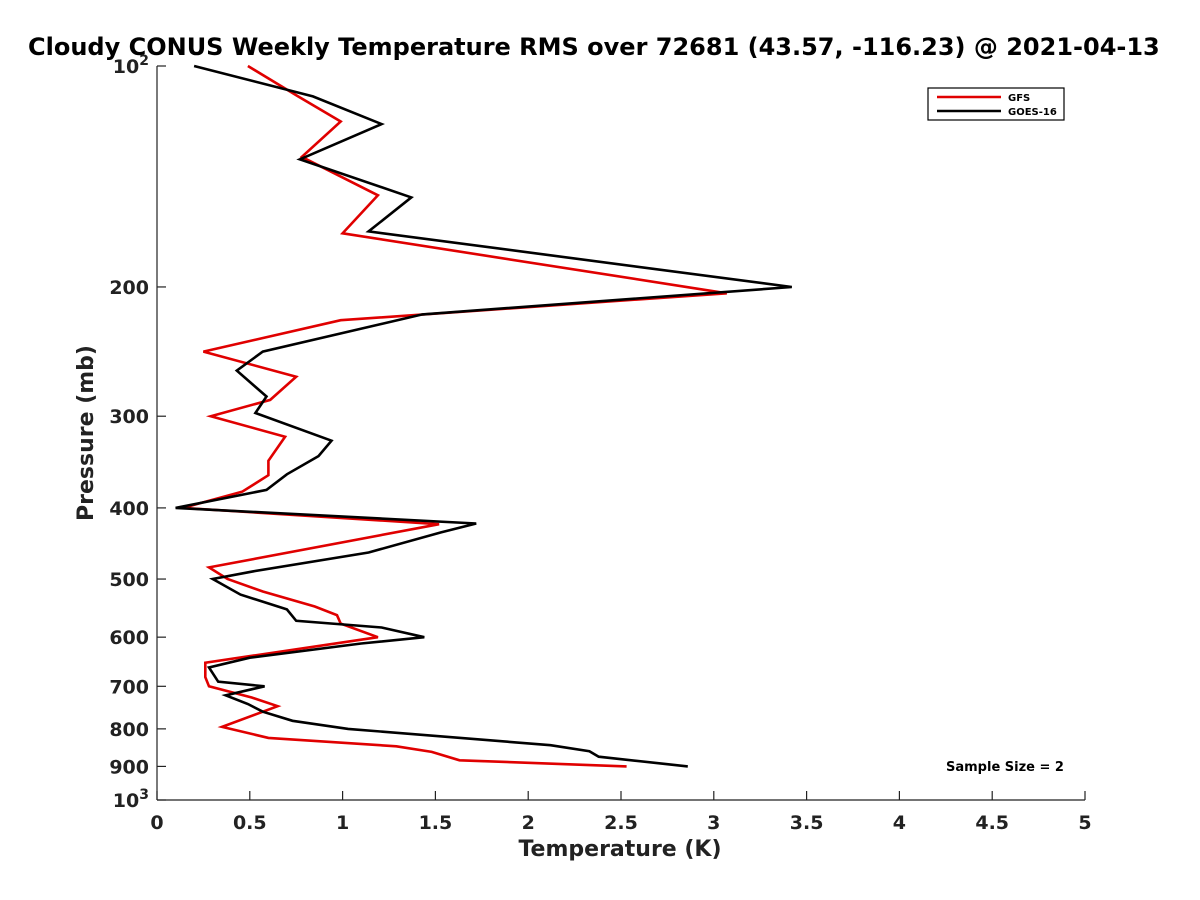 The width and height of the screenshot is (1200, 900). I want to click on x-tick-label: 1, so click(342, 823).